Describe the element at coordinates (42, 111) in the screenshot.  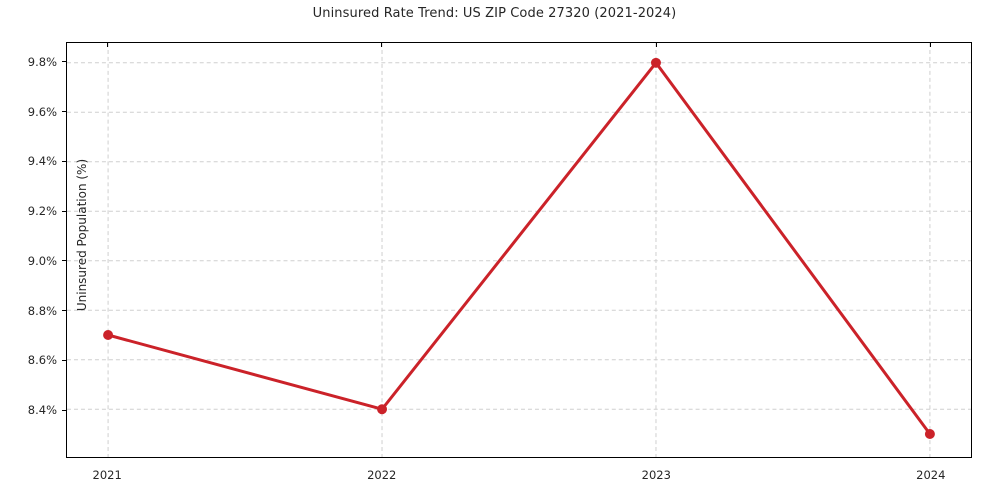
I see `y-axis-tick-label: 9.6%` at that location.